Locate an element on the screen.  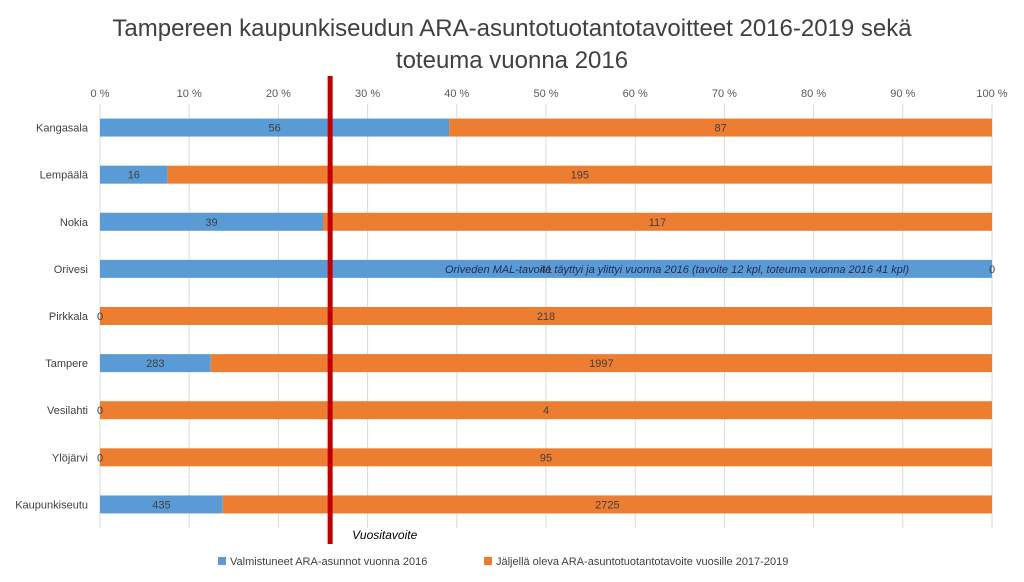
category-label: Nokia is located at coordinates (74, 223).